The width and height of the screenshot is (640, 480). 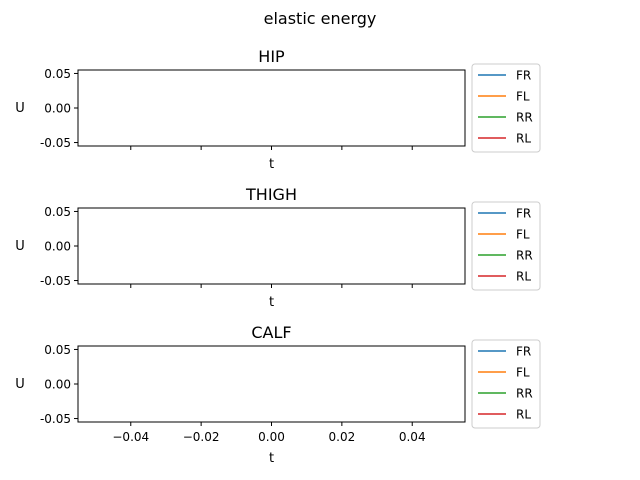 I want to click on x-tick-label: −0.04, so click(x=130, y=437).